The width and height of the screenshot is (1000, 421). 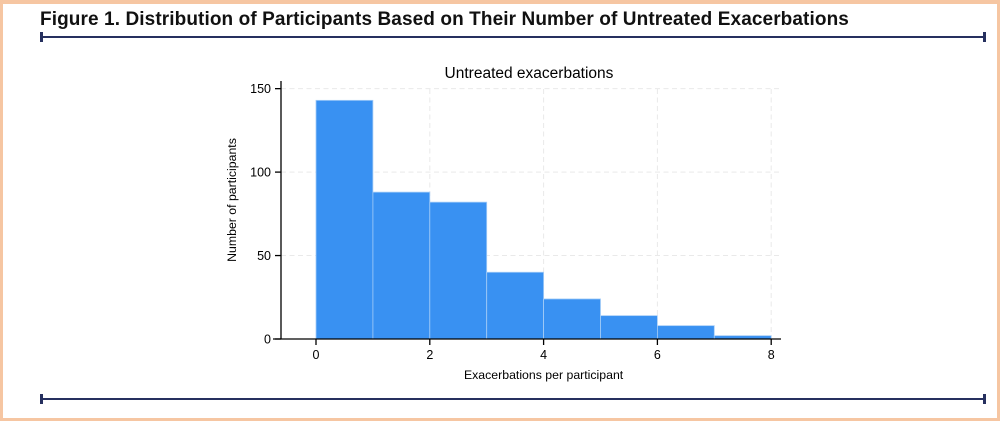 I want to click on x-tick-label: 4, so click(x=543, y=355).